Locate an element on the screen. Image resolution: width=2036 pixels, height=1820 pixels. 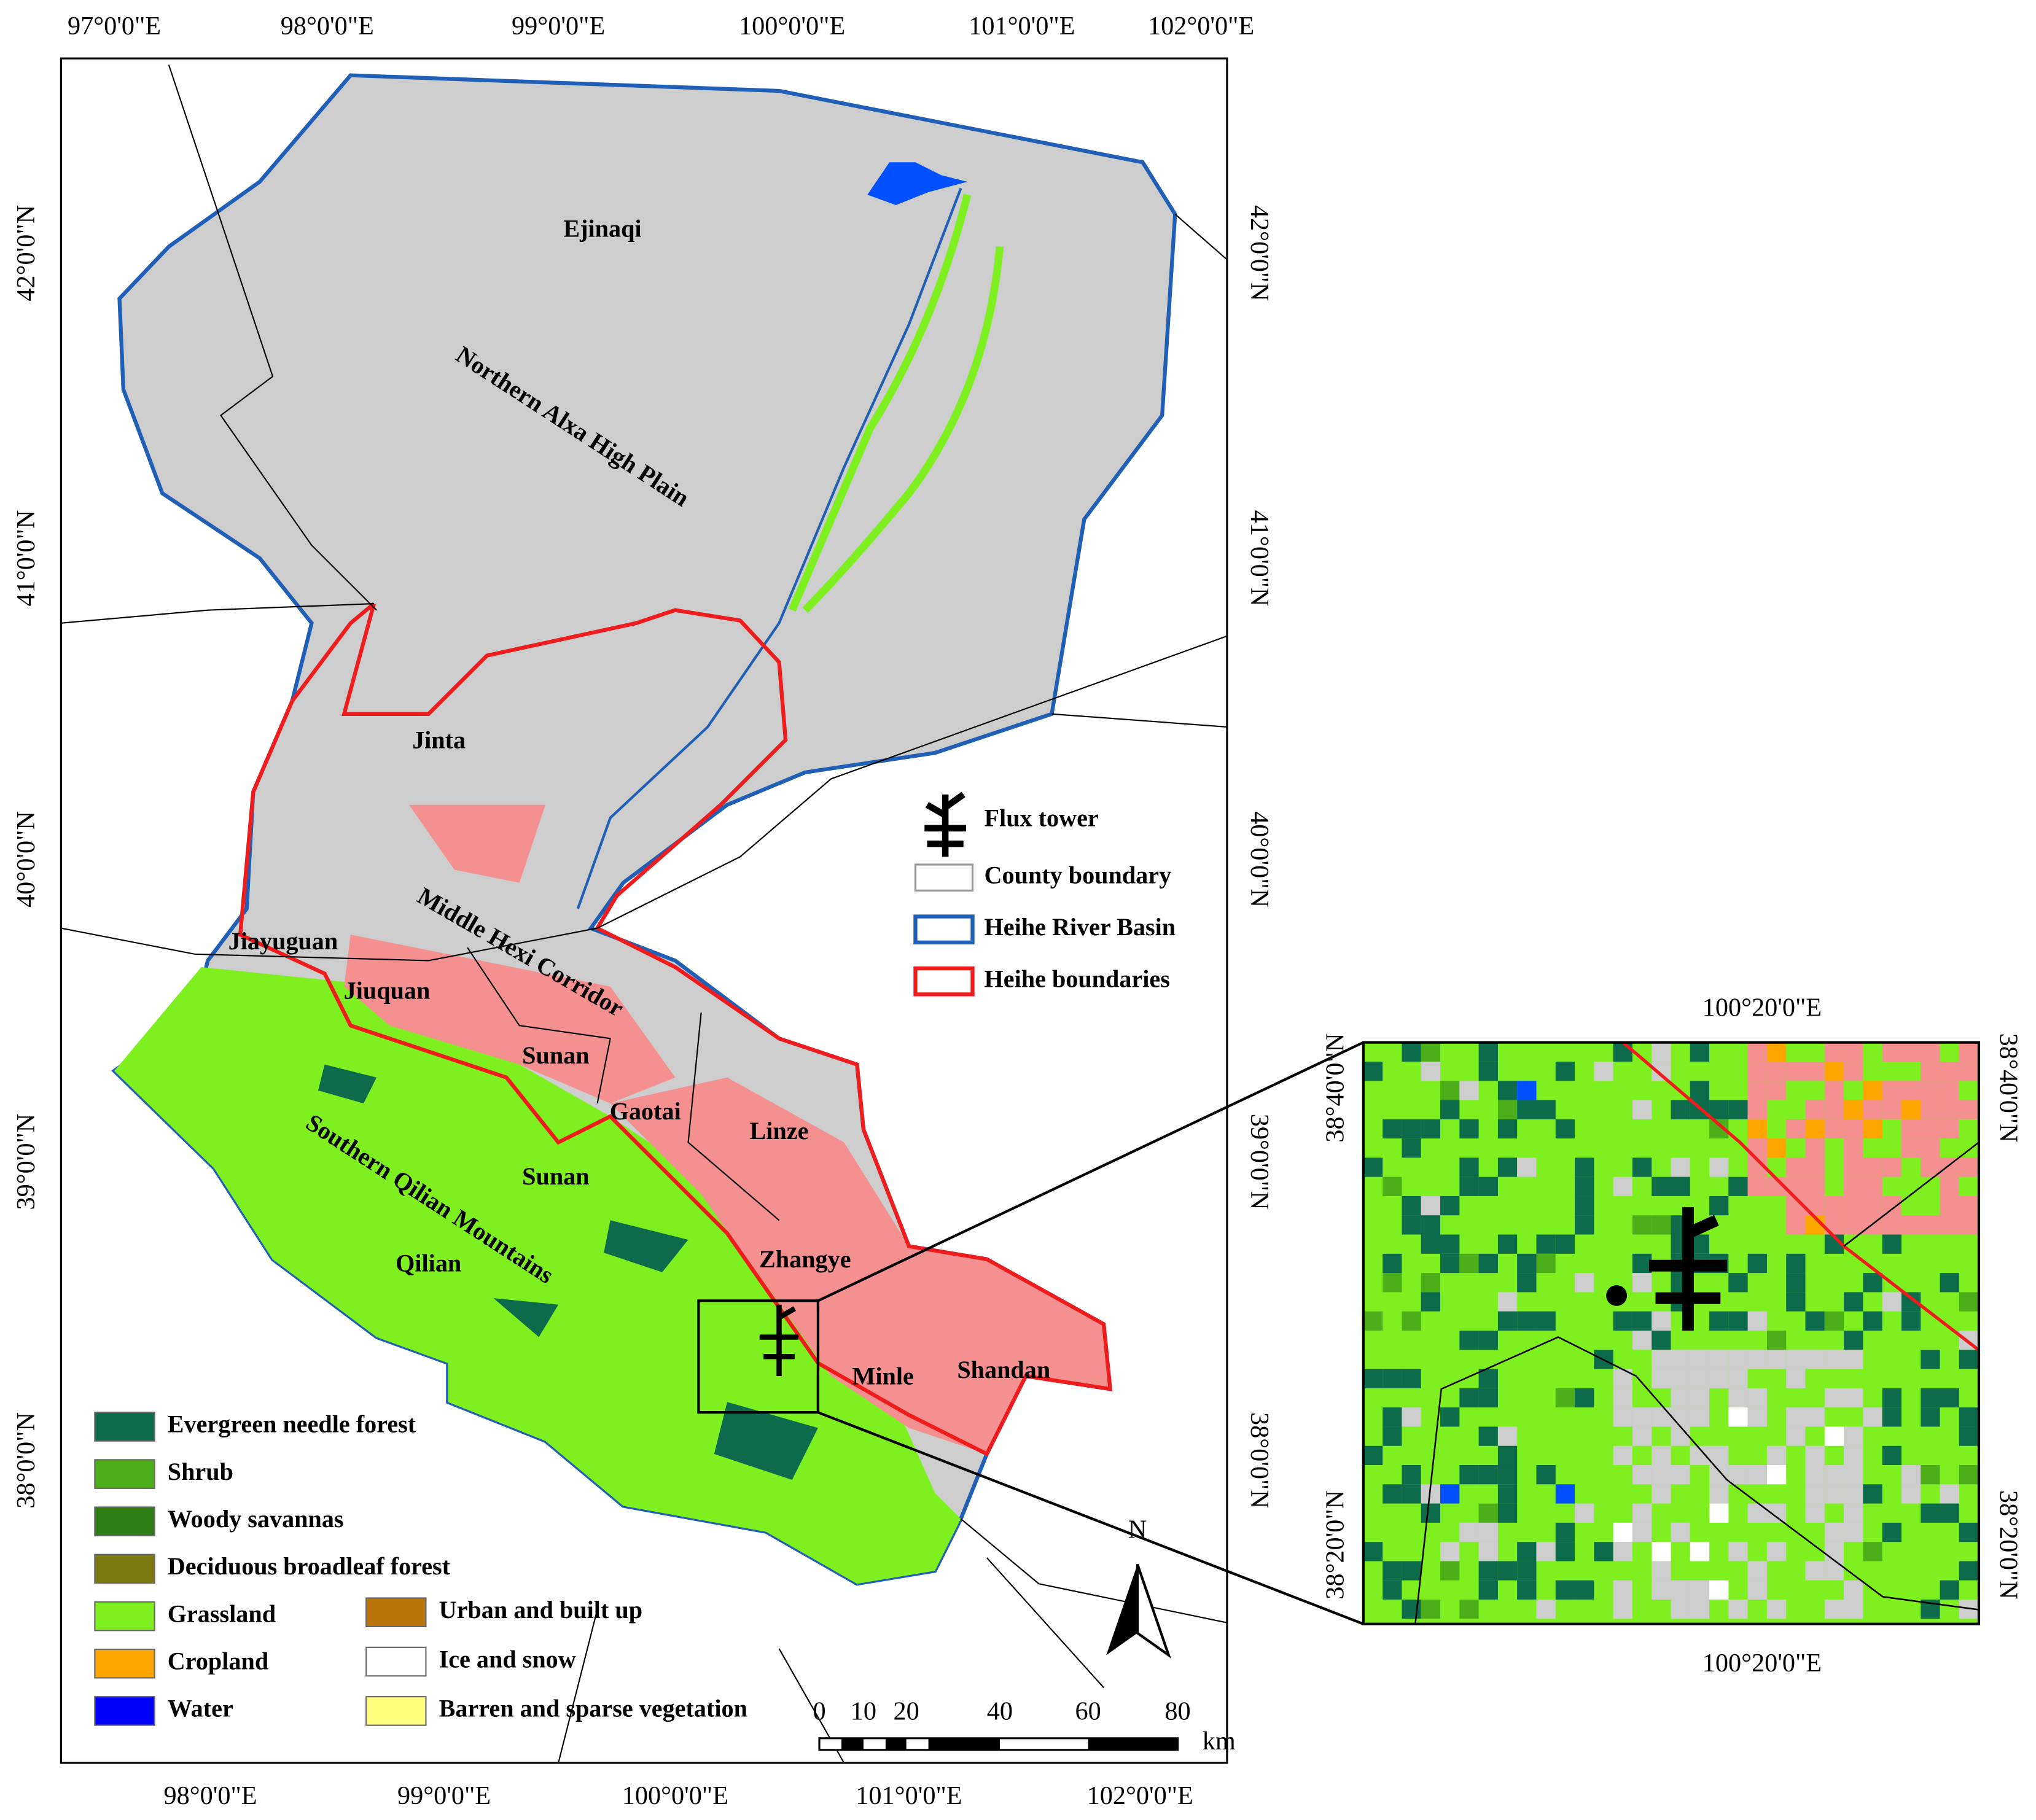
inset-right-label: 38°40'0"N is located at coordinates (2008, 1088).